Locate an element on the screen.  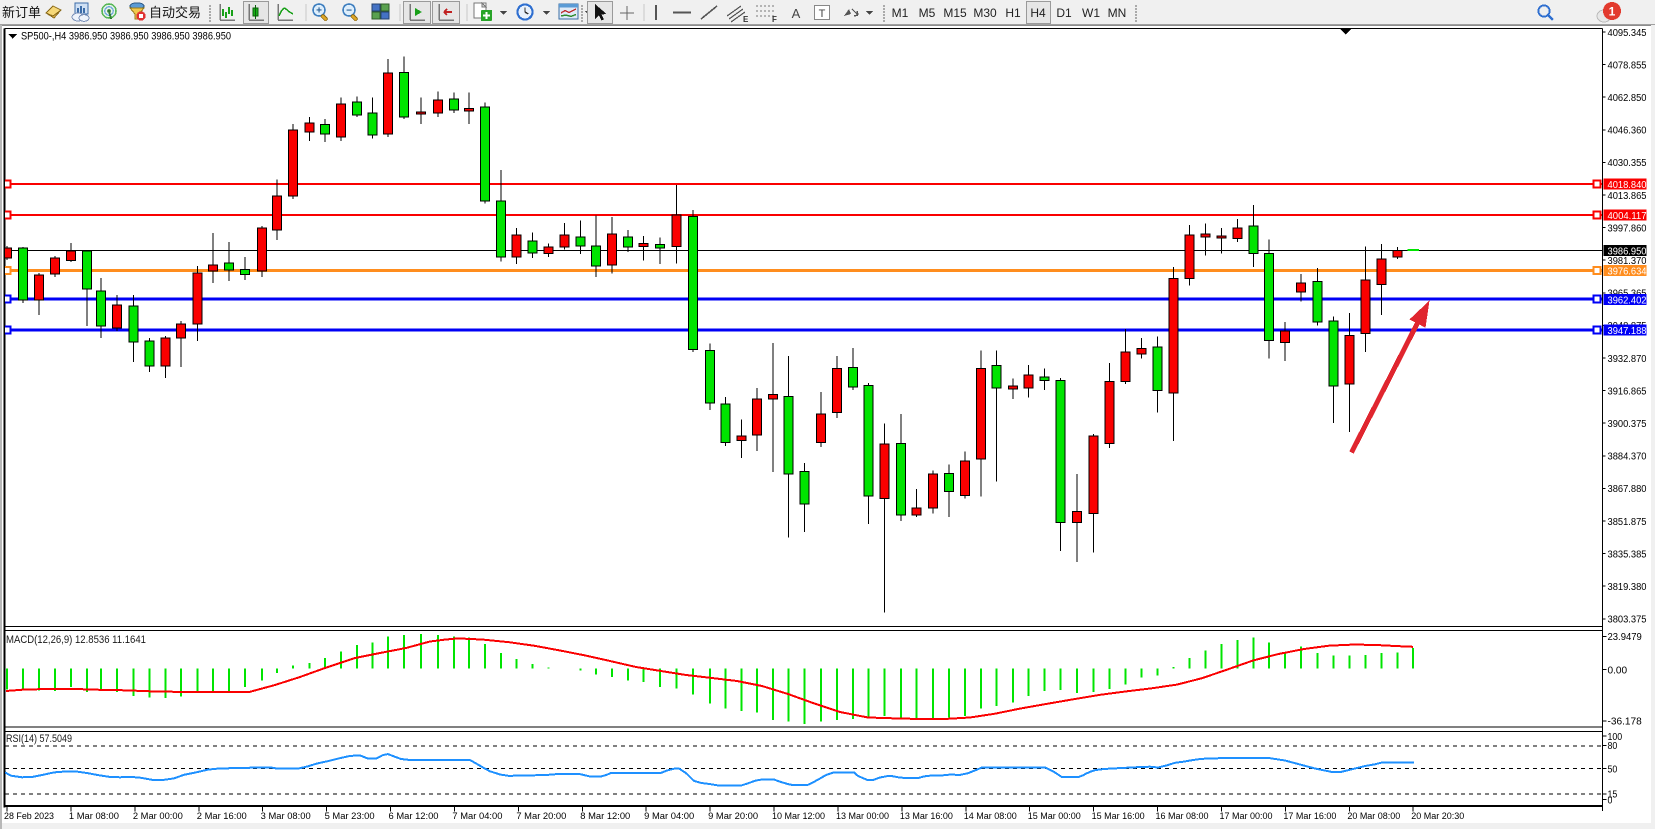
svg-text: D1 is located at coordinates (1064, 13).